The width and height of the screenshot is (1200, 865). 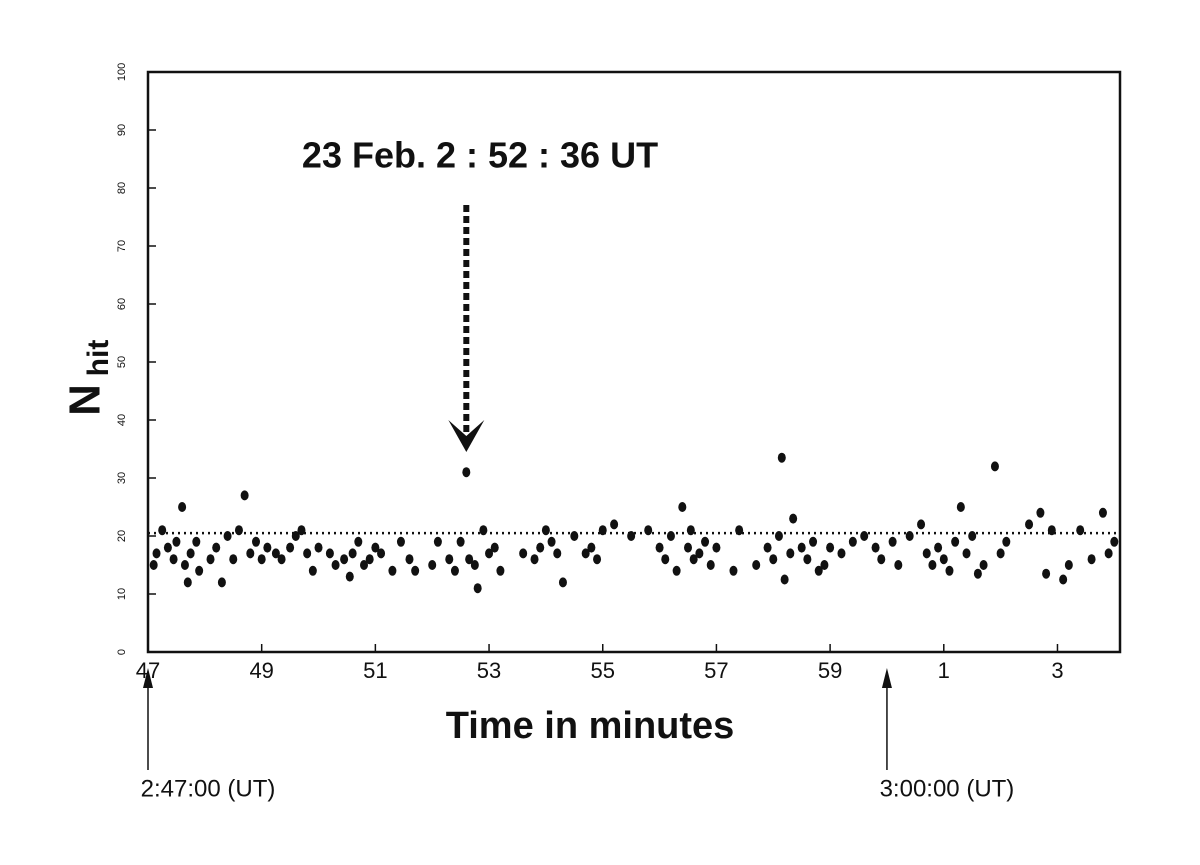 I want to click on time-marker-arrowhead, so click(x=148, y=678).